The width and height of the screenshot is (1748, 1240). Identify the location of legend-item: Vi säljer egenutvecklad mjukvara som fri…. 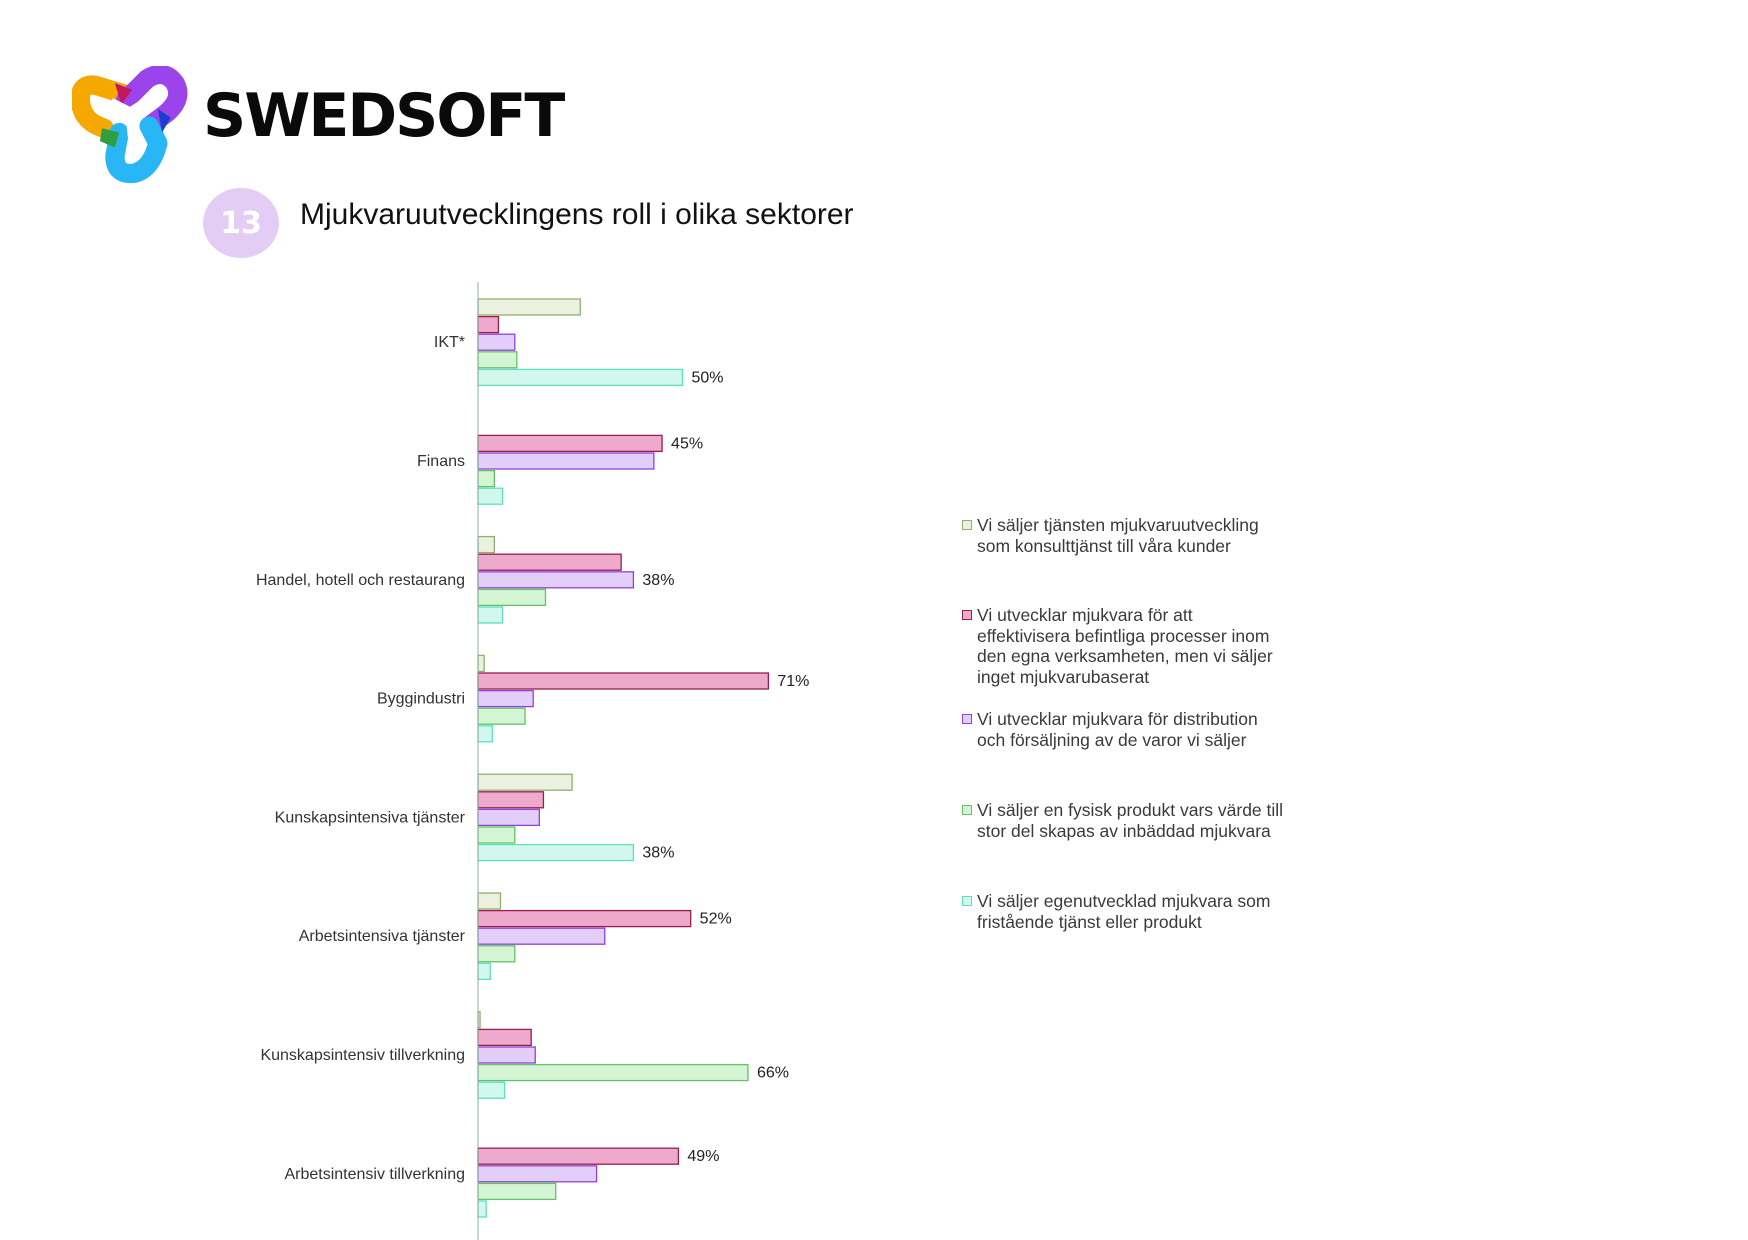
(1162, 911).